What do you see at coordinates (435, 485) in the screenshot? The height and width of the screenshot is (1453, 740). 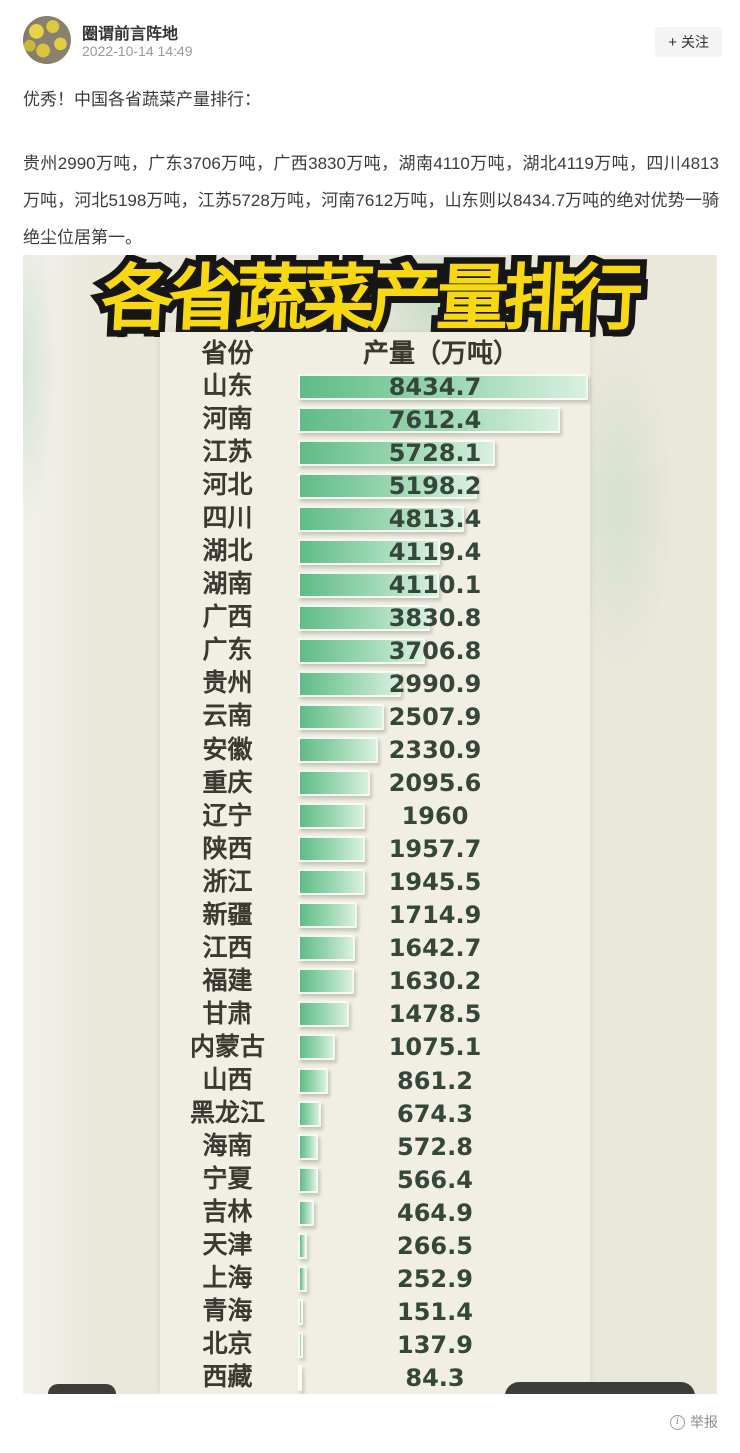 I see `production-value: 5198.2` at bounding box center [435, 485].